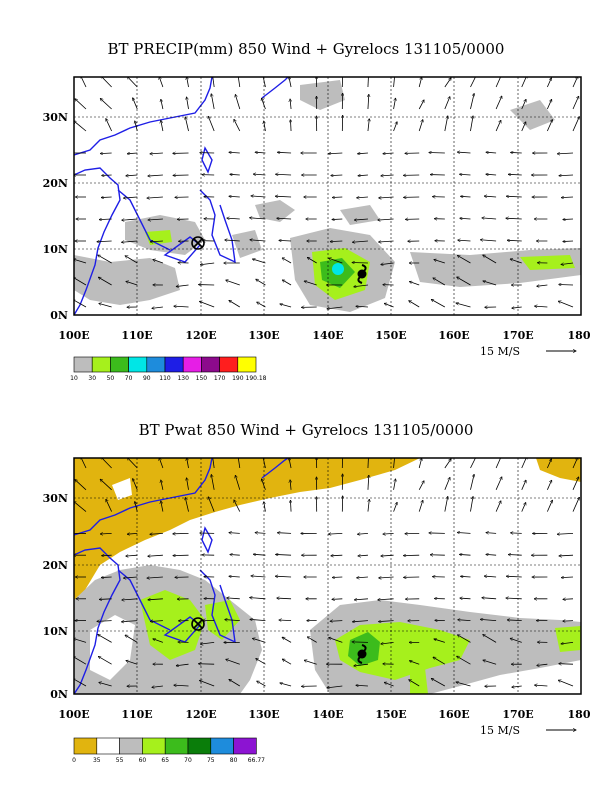  I want to click on colorbar-label: 130, so click(183, 378).